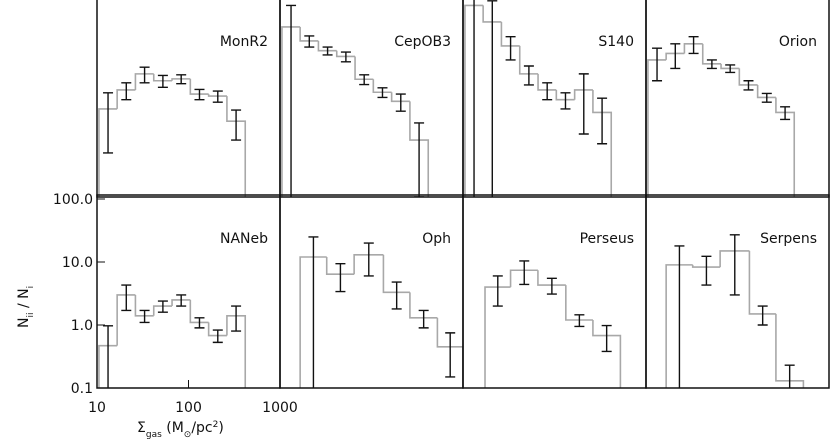 This screenshot has width=830, height=443. What do you see at coordinates (24, 323) in the screenshot?
I see `ylabel-part: N` at bounding box center [24, 323].